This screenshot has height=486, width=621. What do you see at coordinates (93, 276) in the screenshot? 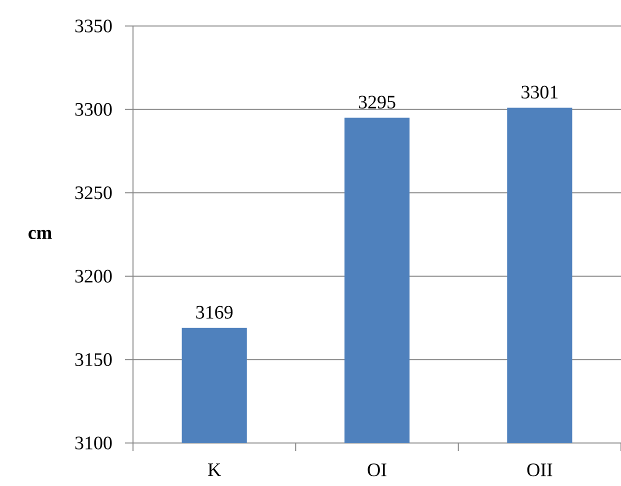
I see `y-tick-label: 3200` at bounding box center [93, 276].